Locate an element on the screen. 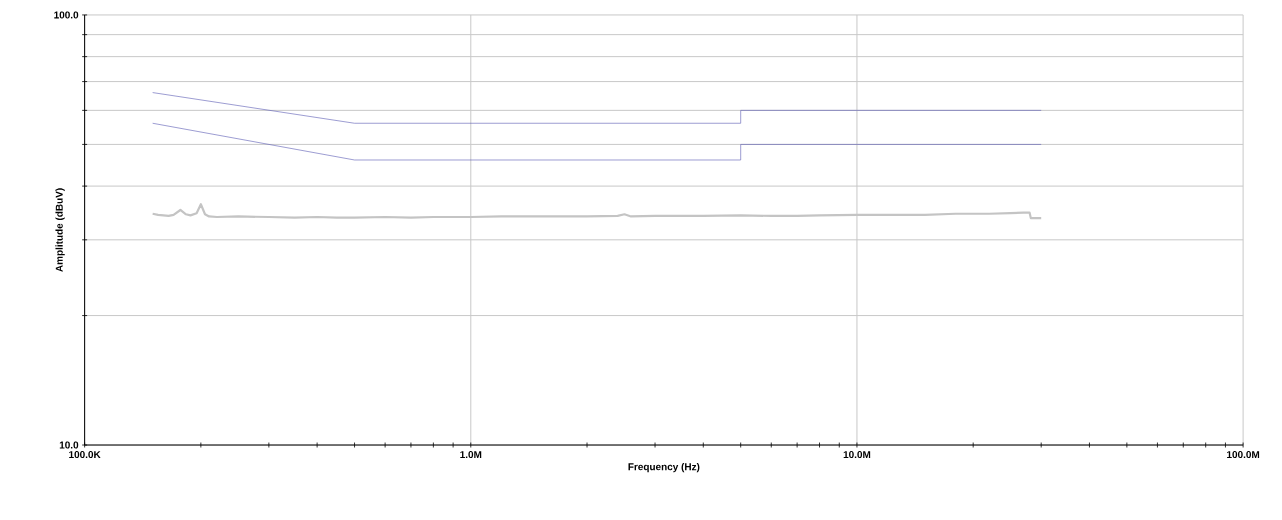 This screenshot has width=1282, height=520. x-tick-label: 100.0K is located at coordinates (85, 455).